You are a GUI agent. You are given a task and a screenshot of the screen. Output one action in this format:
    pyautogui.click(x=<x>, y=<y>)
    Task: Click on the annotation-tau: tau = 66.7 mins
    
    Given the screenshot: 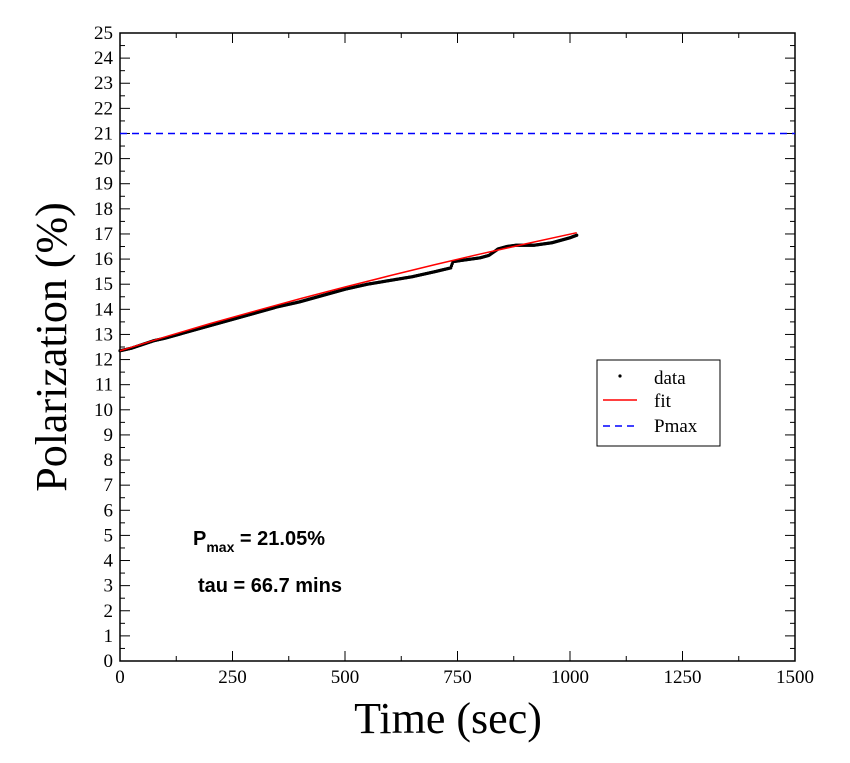 What is the action you would take?
    pyautogui.click(x=270, y=586)
    